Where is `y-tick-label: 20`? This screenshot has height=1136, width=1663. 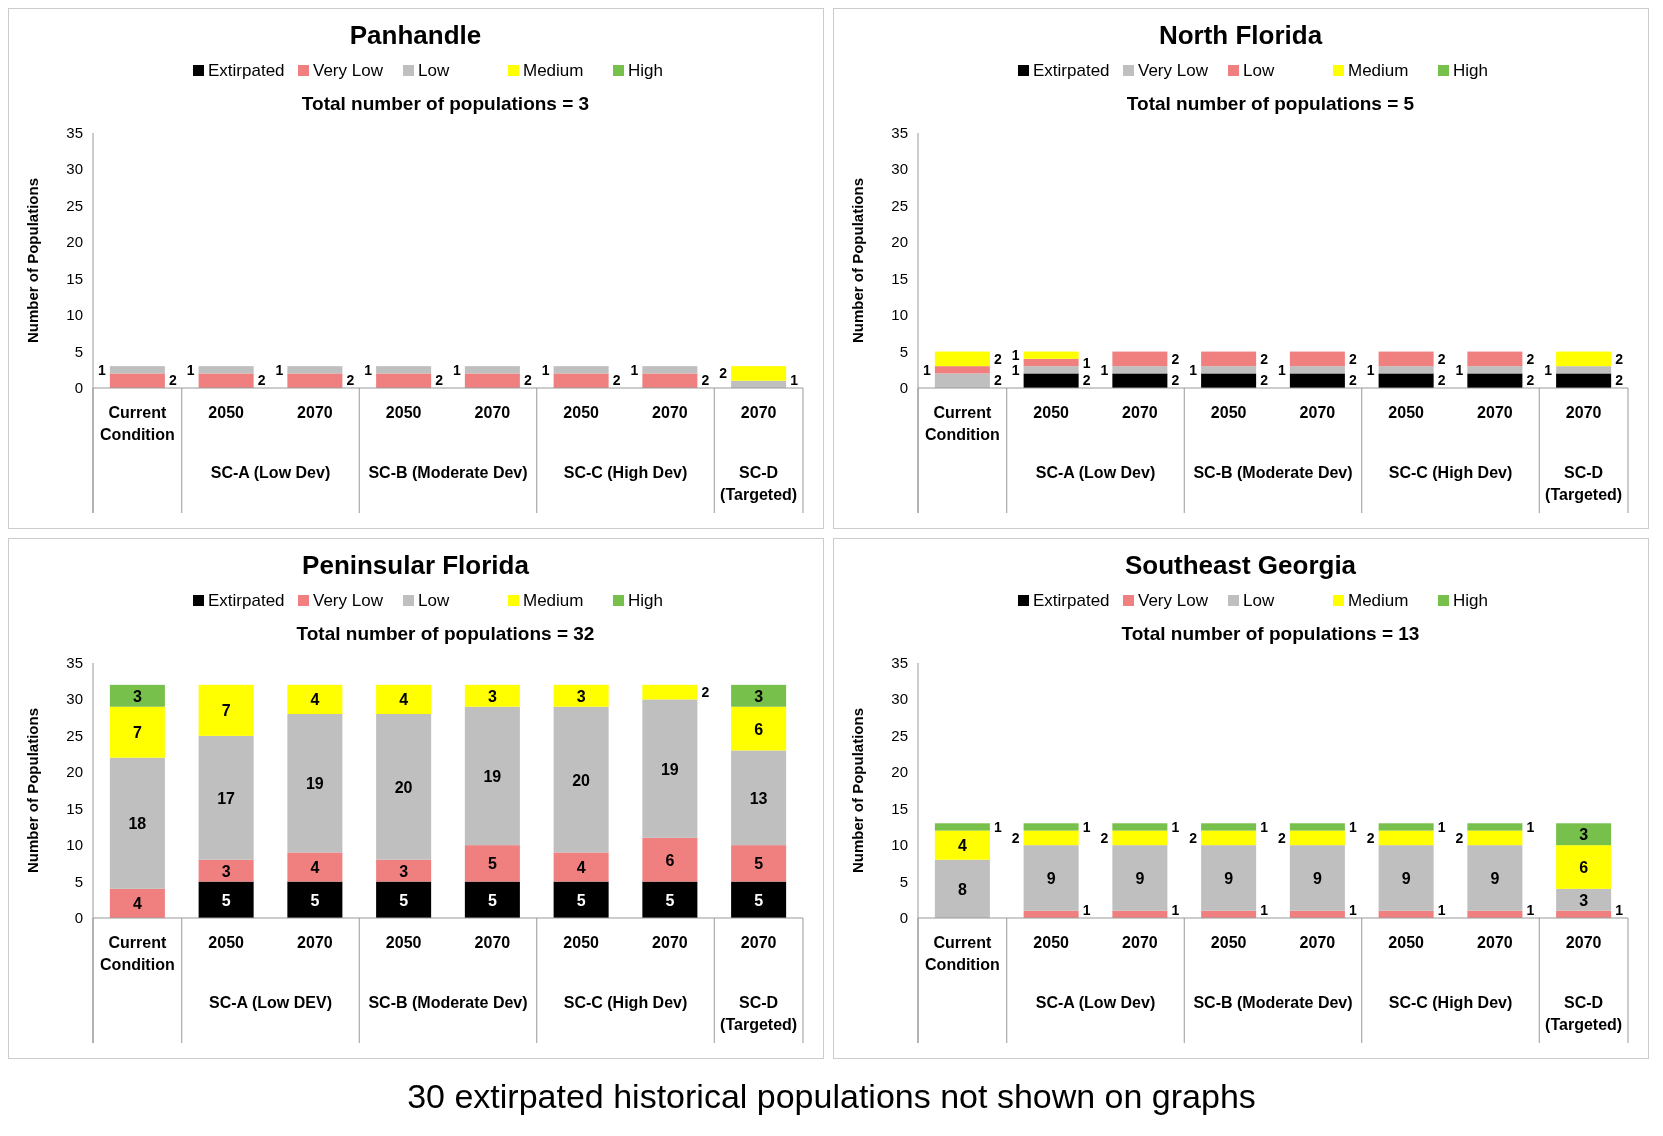
y-tick-label: 20 is located at coordinates (899, 772).